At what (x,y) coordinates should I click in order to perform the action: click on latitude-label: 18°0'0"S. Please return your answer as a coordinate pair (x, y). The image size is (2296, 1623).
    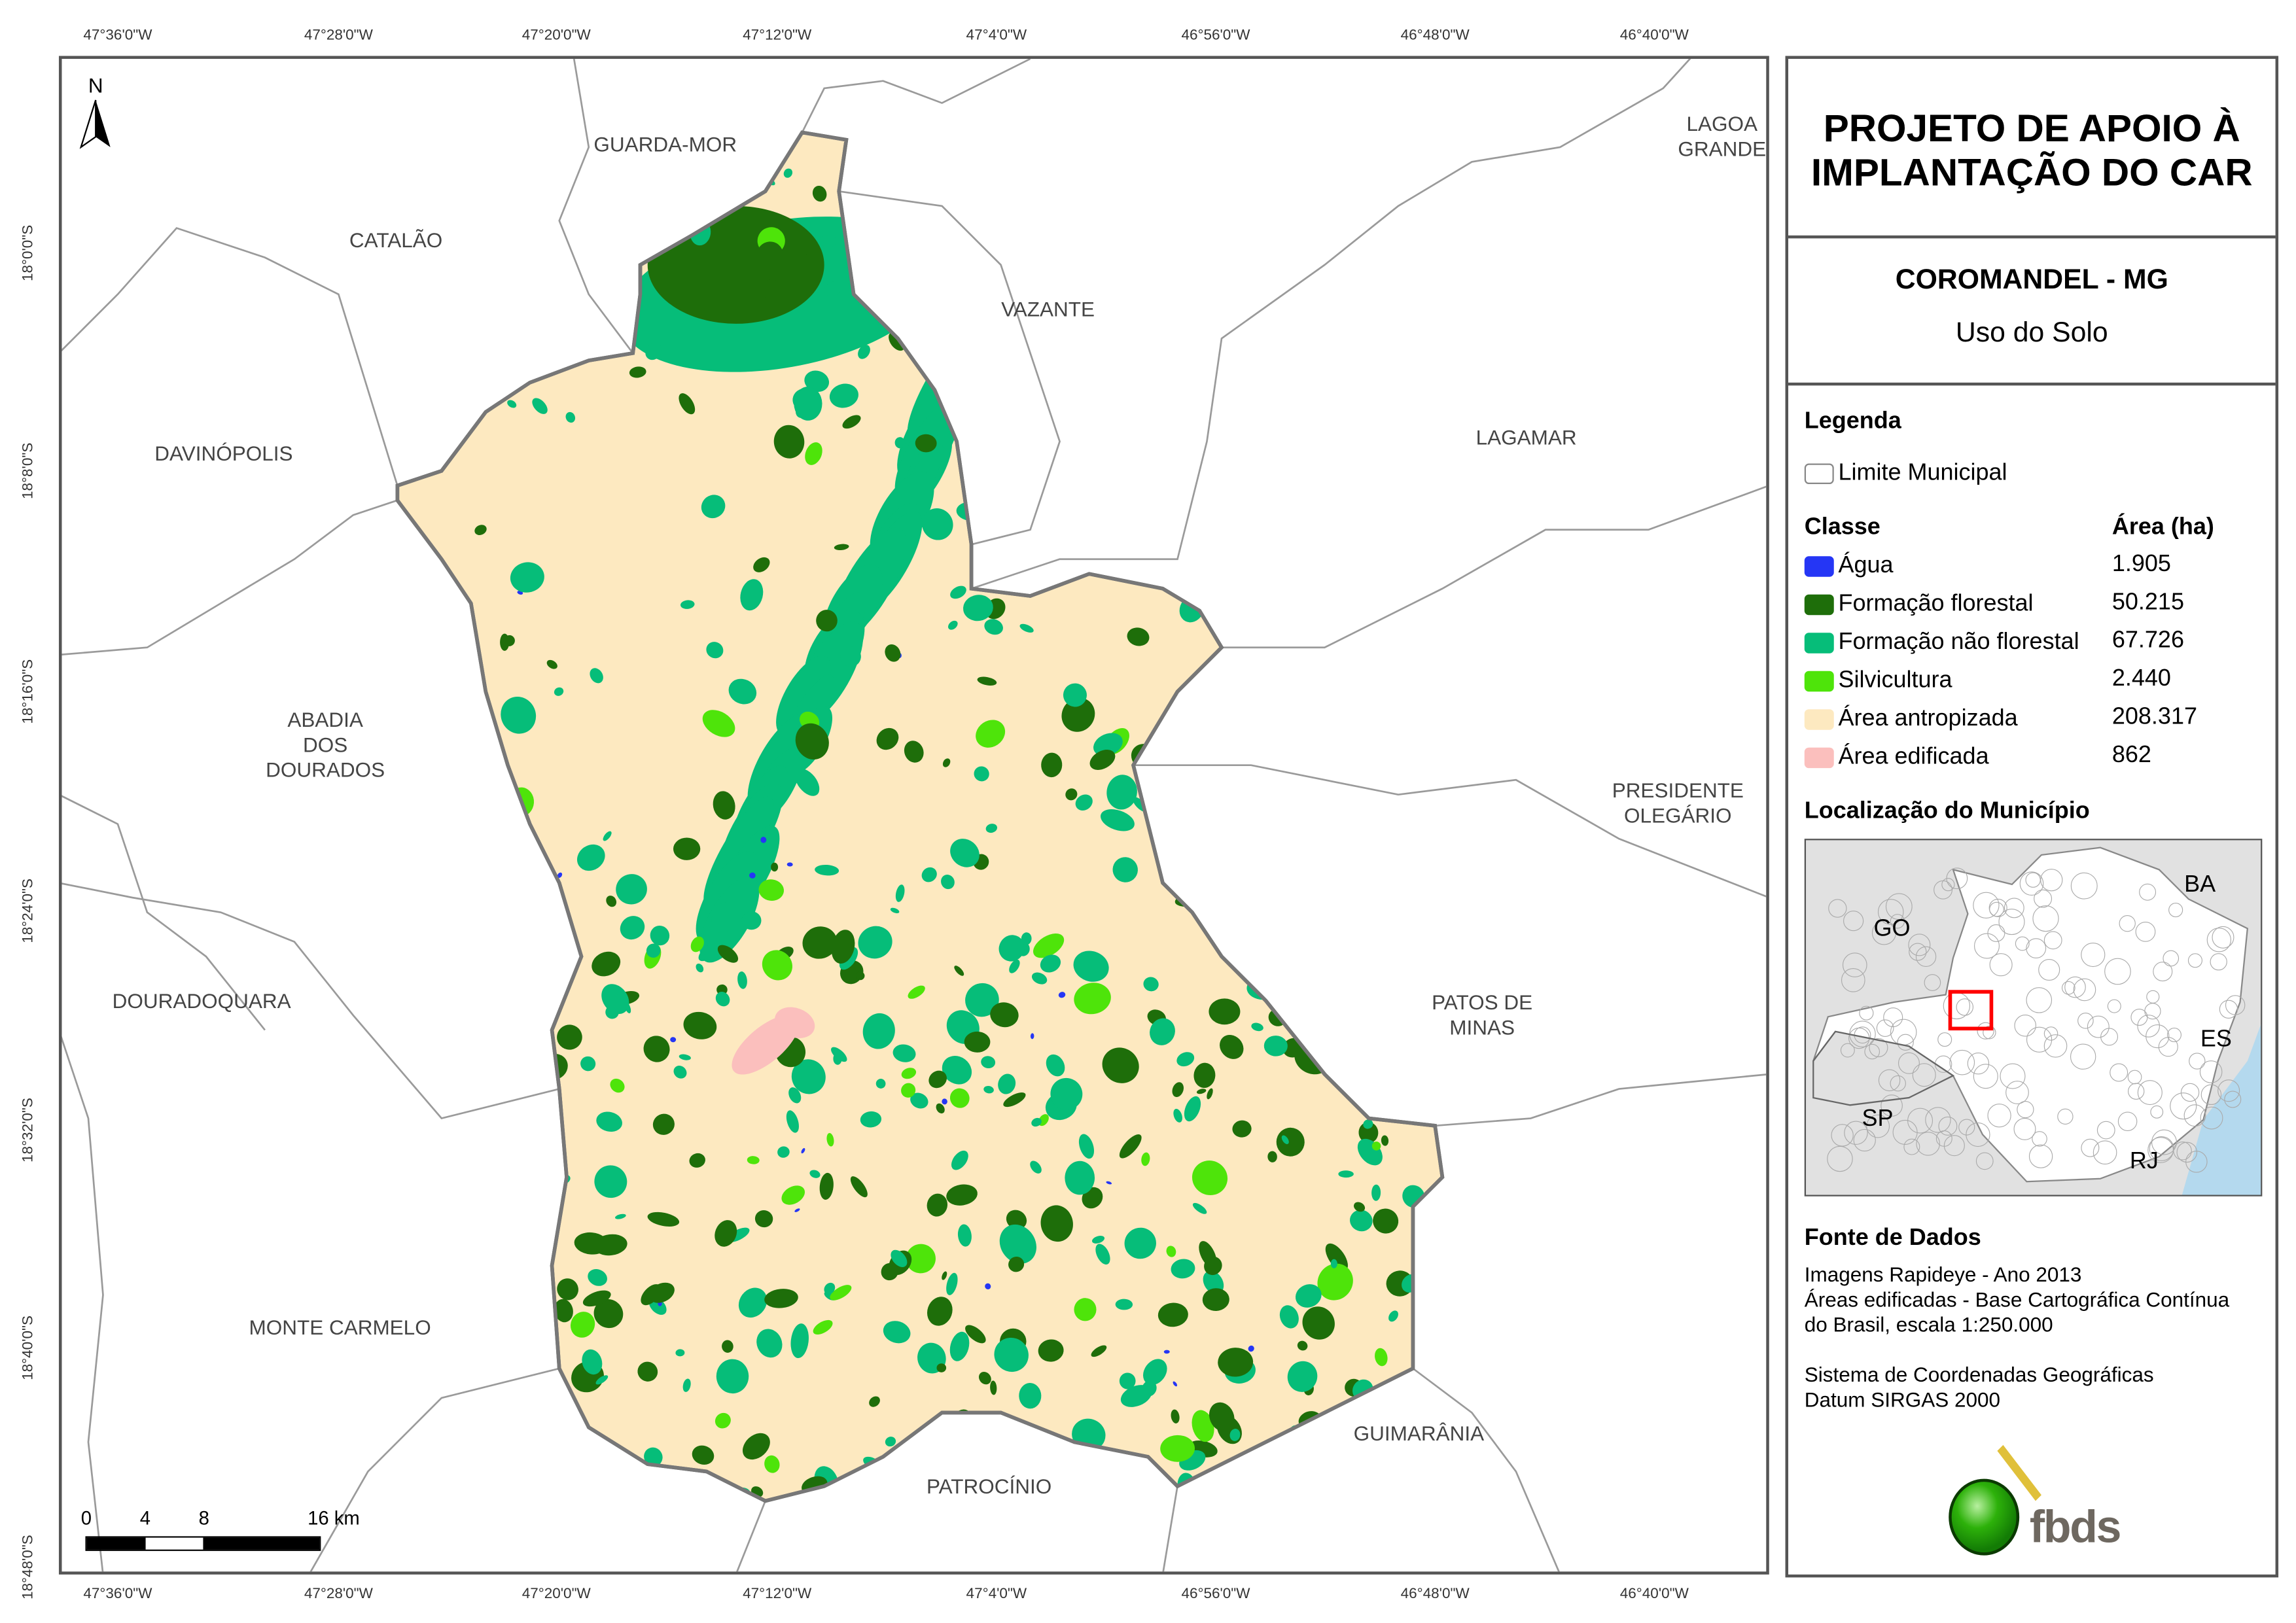
    Looking at the image, I should click on (28, 253).